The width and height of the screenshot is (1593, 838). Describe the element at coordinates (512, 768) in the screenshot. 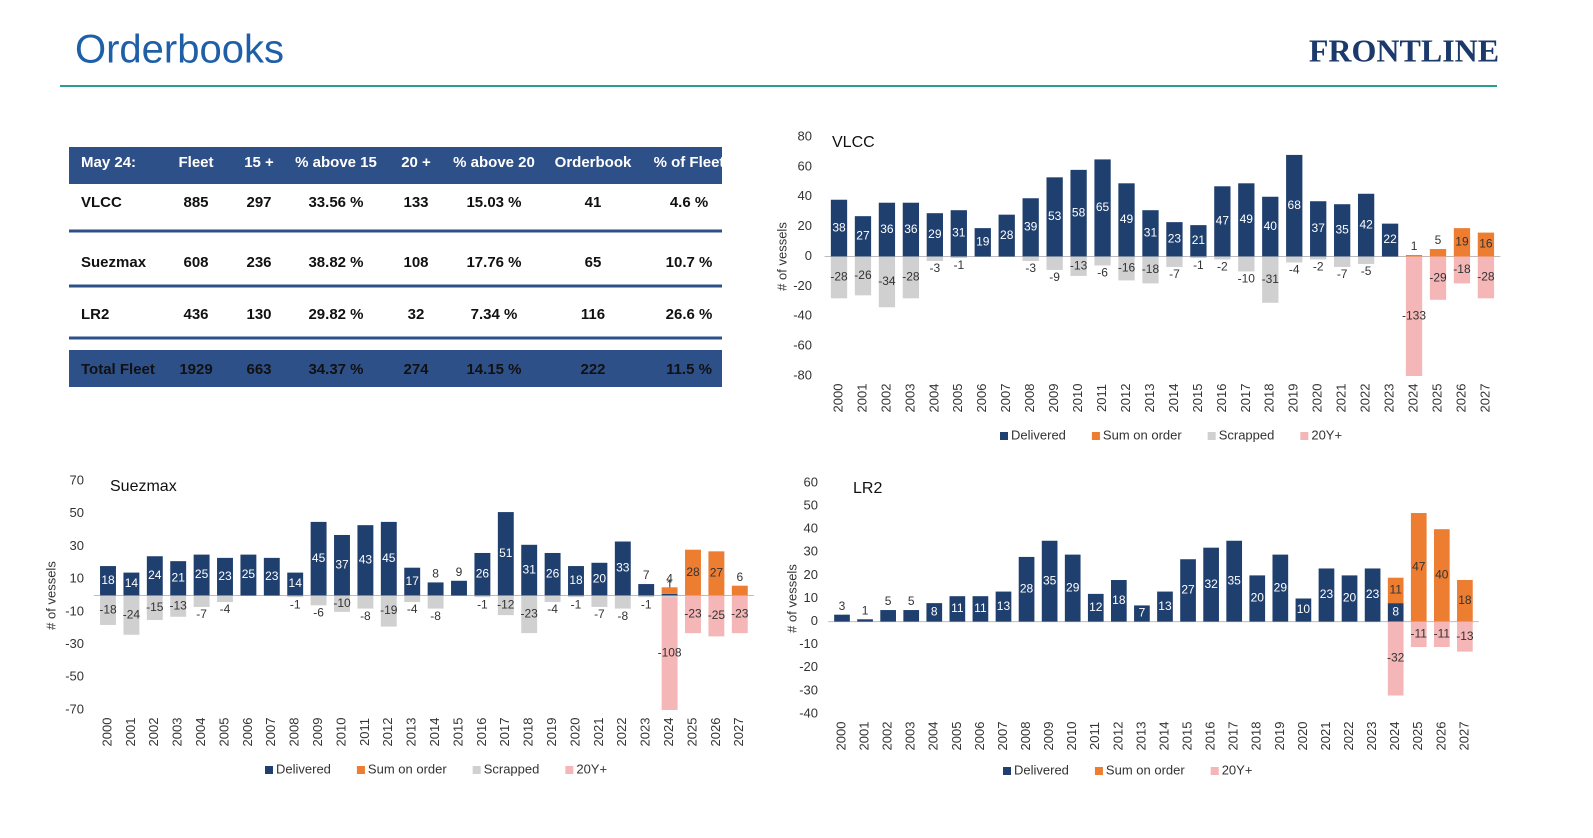

I see `legend-label: Scrapped` at that location.